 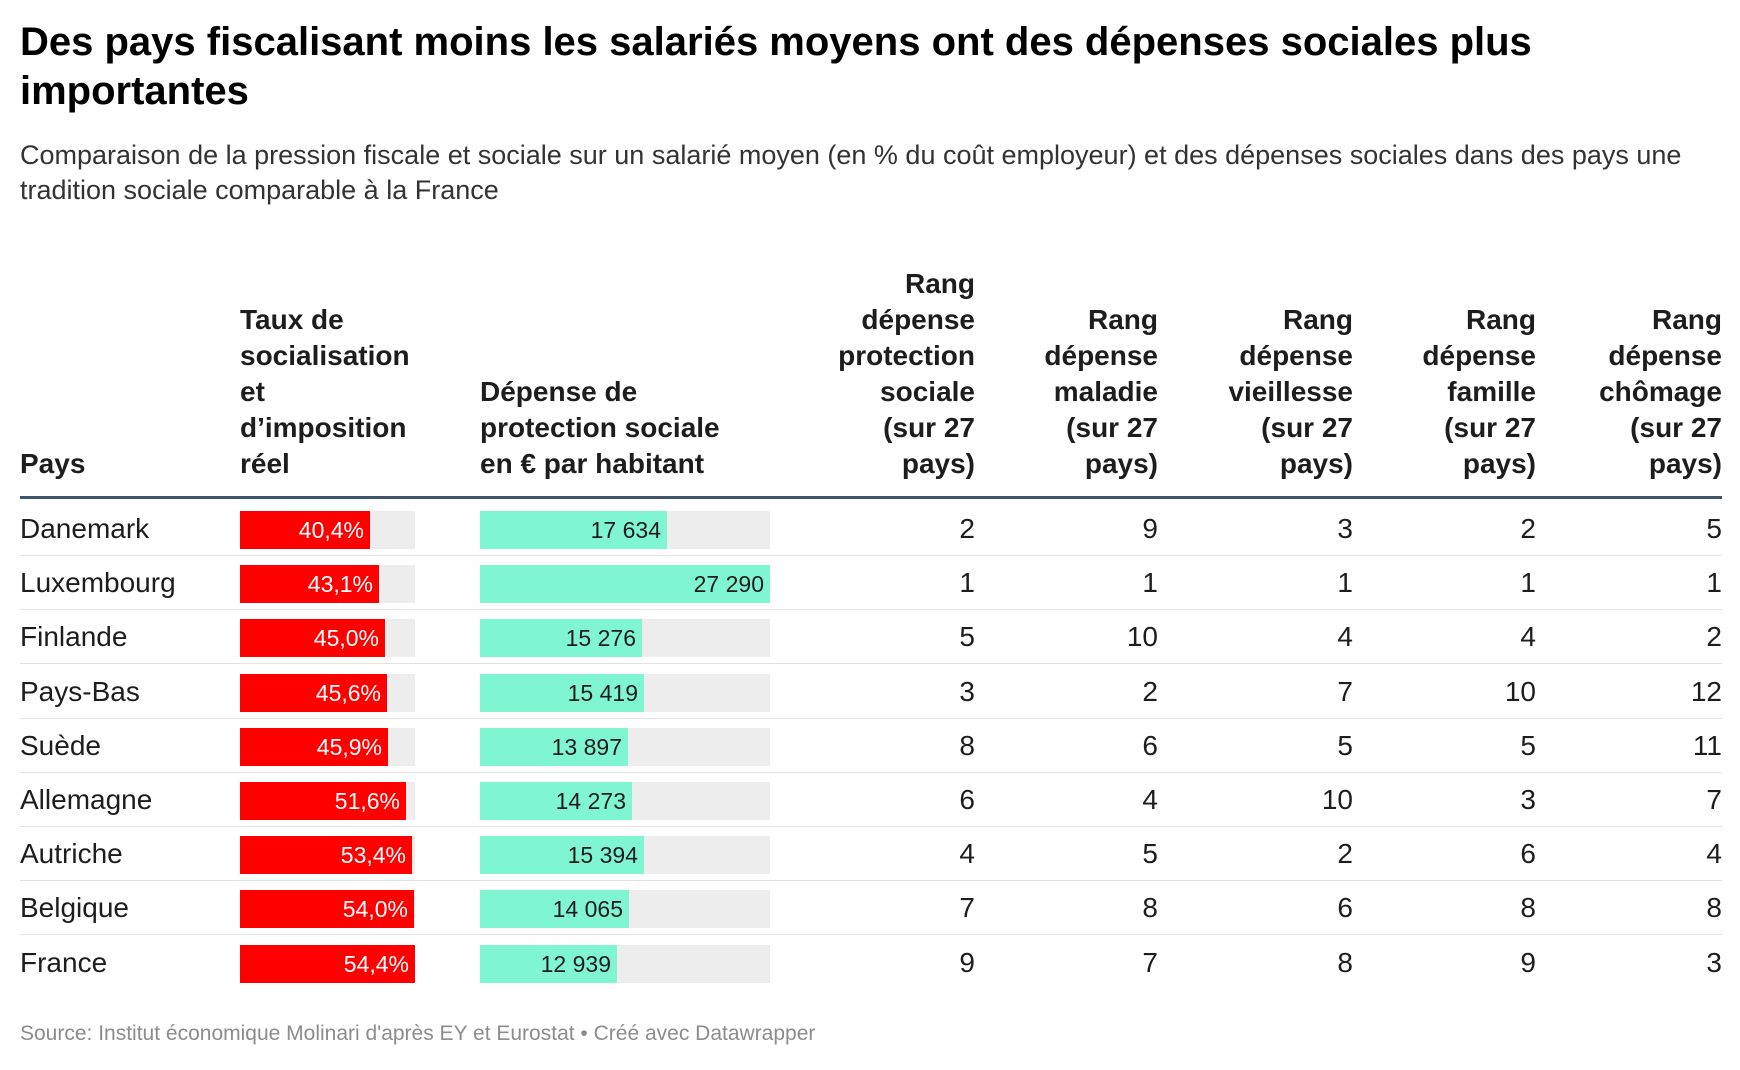 I want to click on rank-maladie: 2, so click(x=1150, y=691).